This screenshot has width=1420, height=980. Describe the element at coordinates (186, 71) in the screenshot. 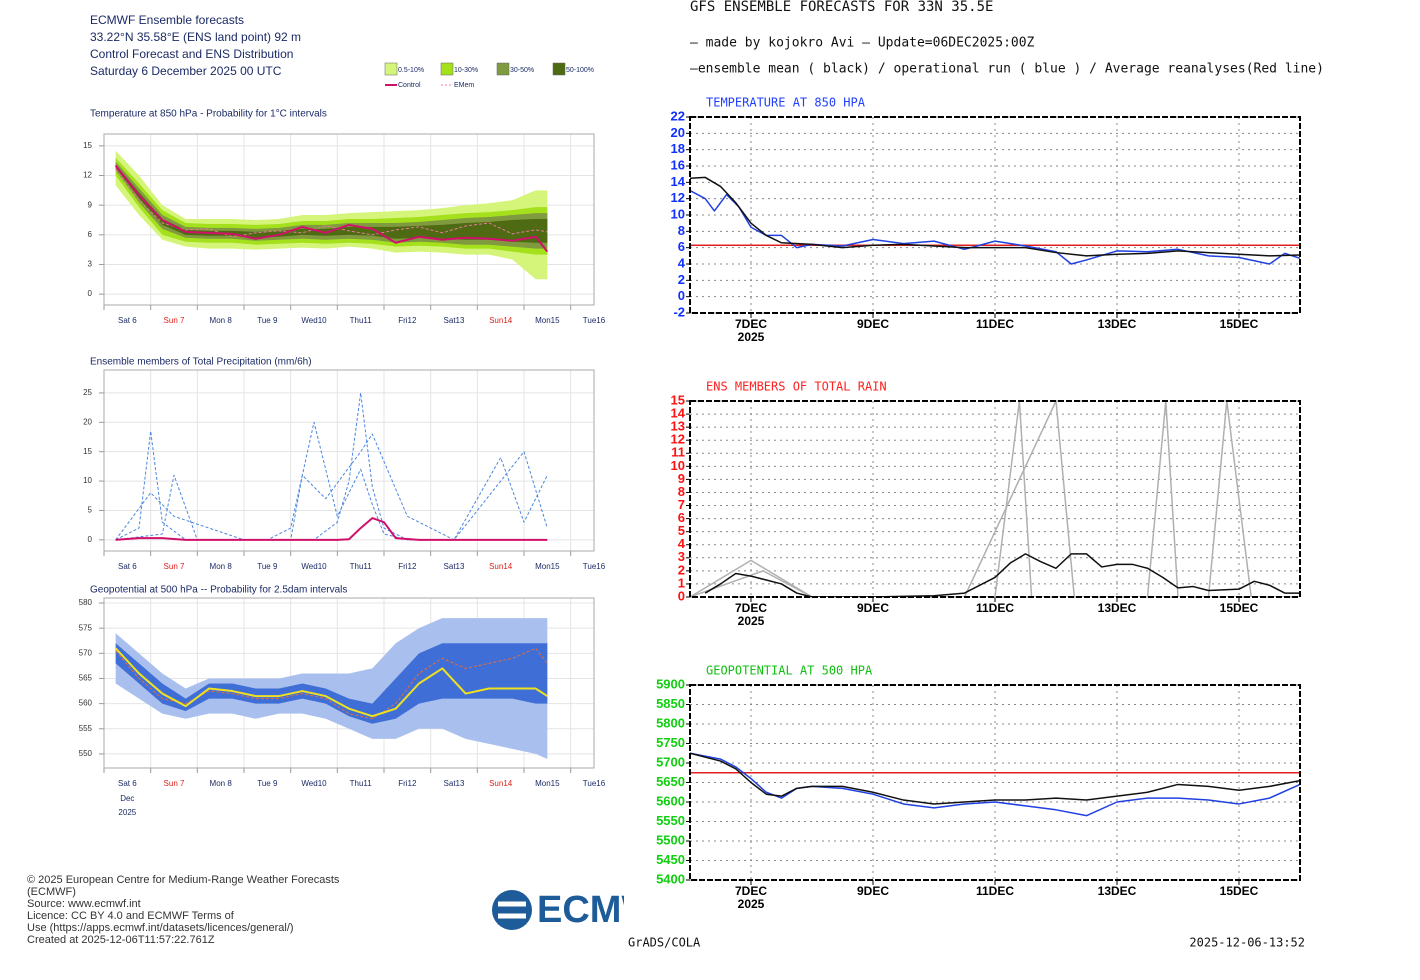

I see `ecmwf-header: Saturday 6 December 2025 00 UTC` at that location.